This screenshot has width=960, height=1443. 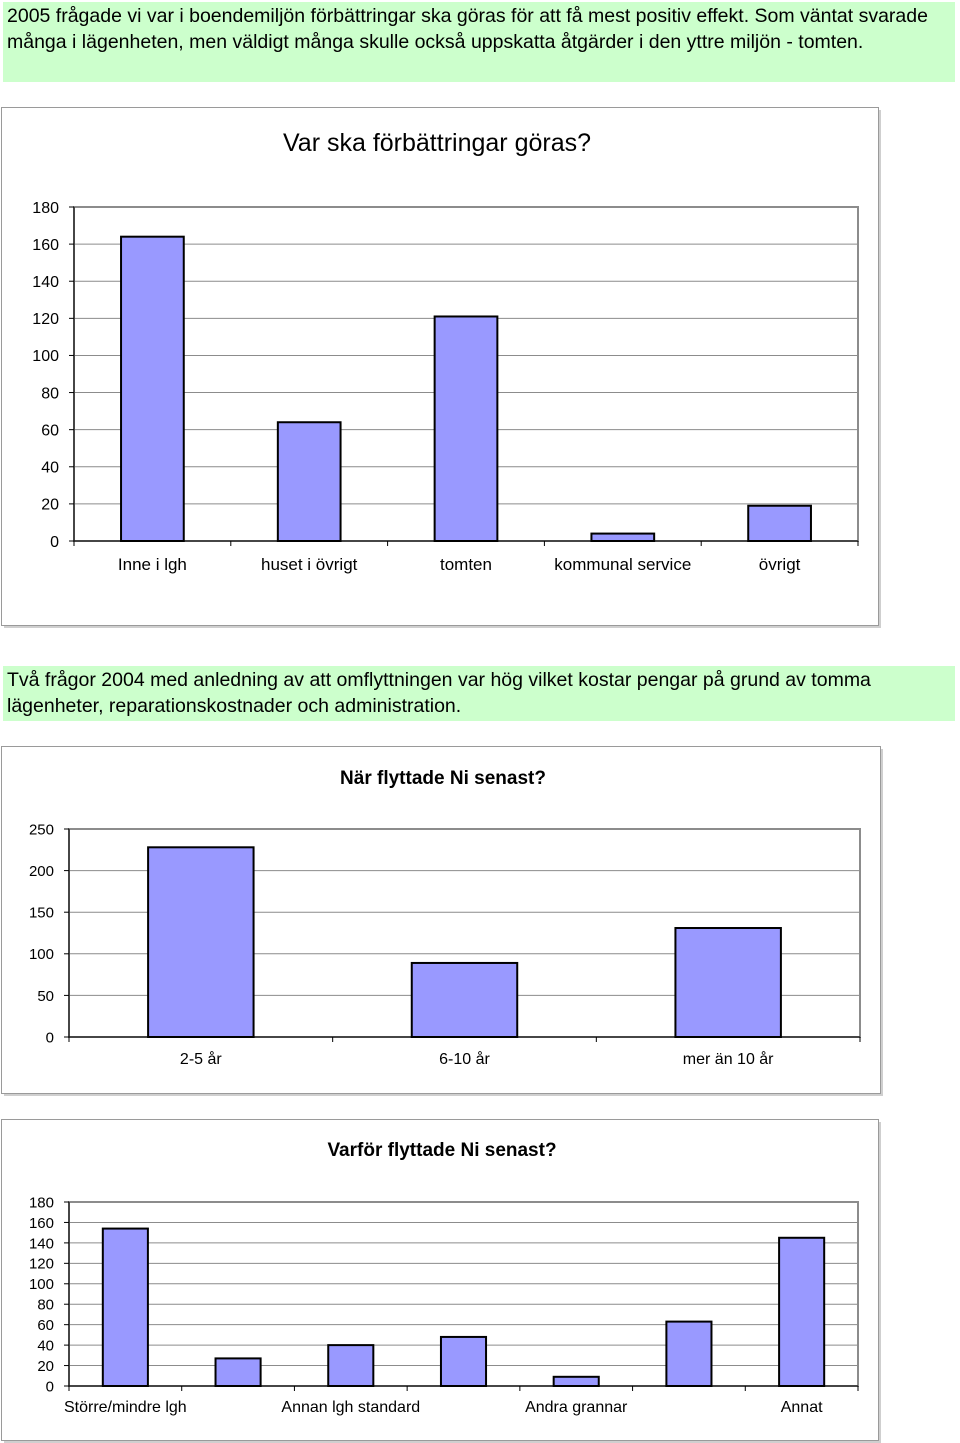 I want to click on x-category-label: Andra grannar, so click(x=576, y=1407).